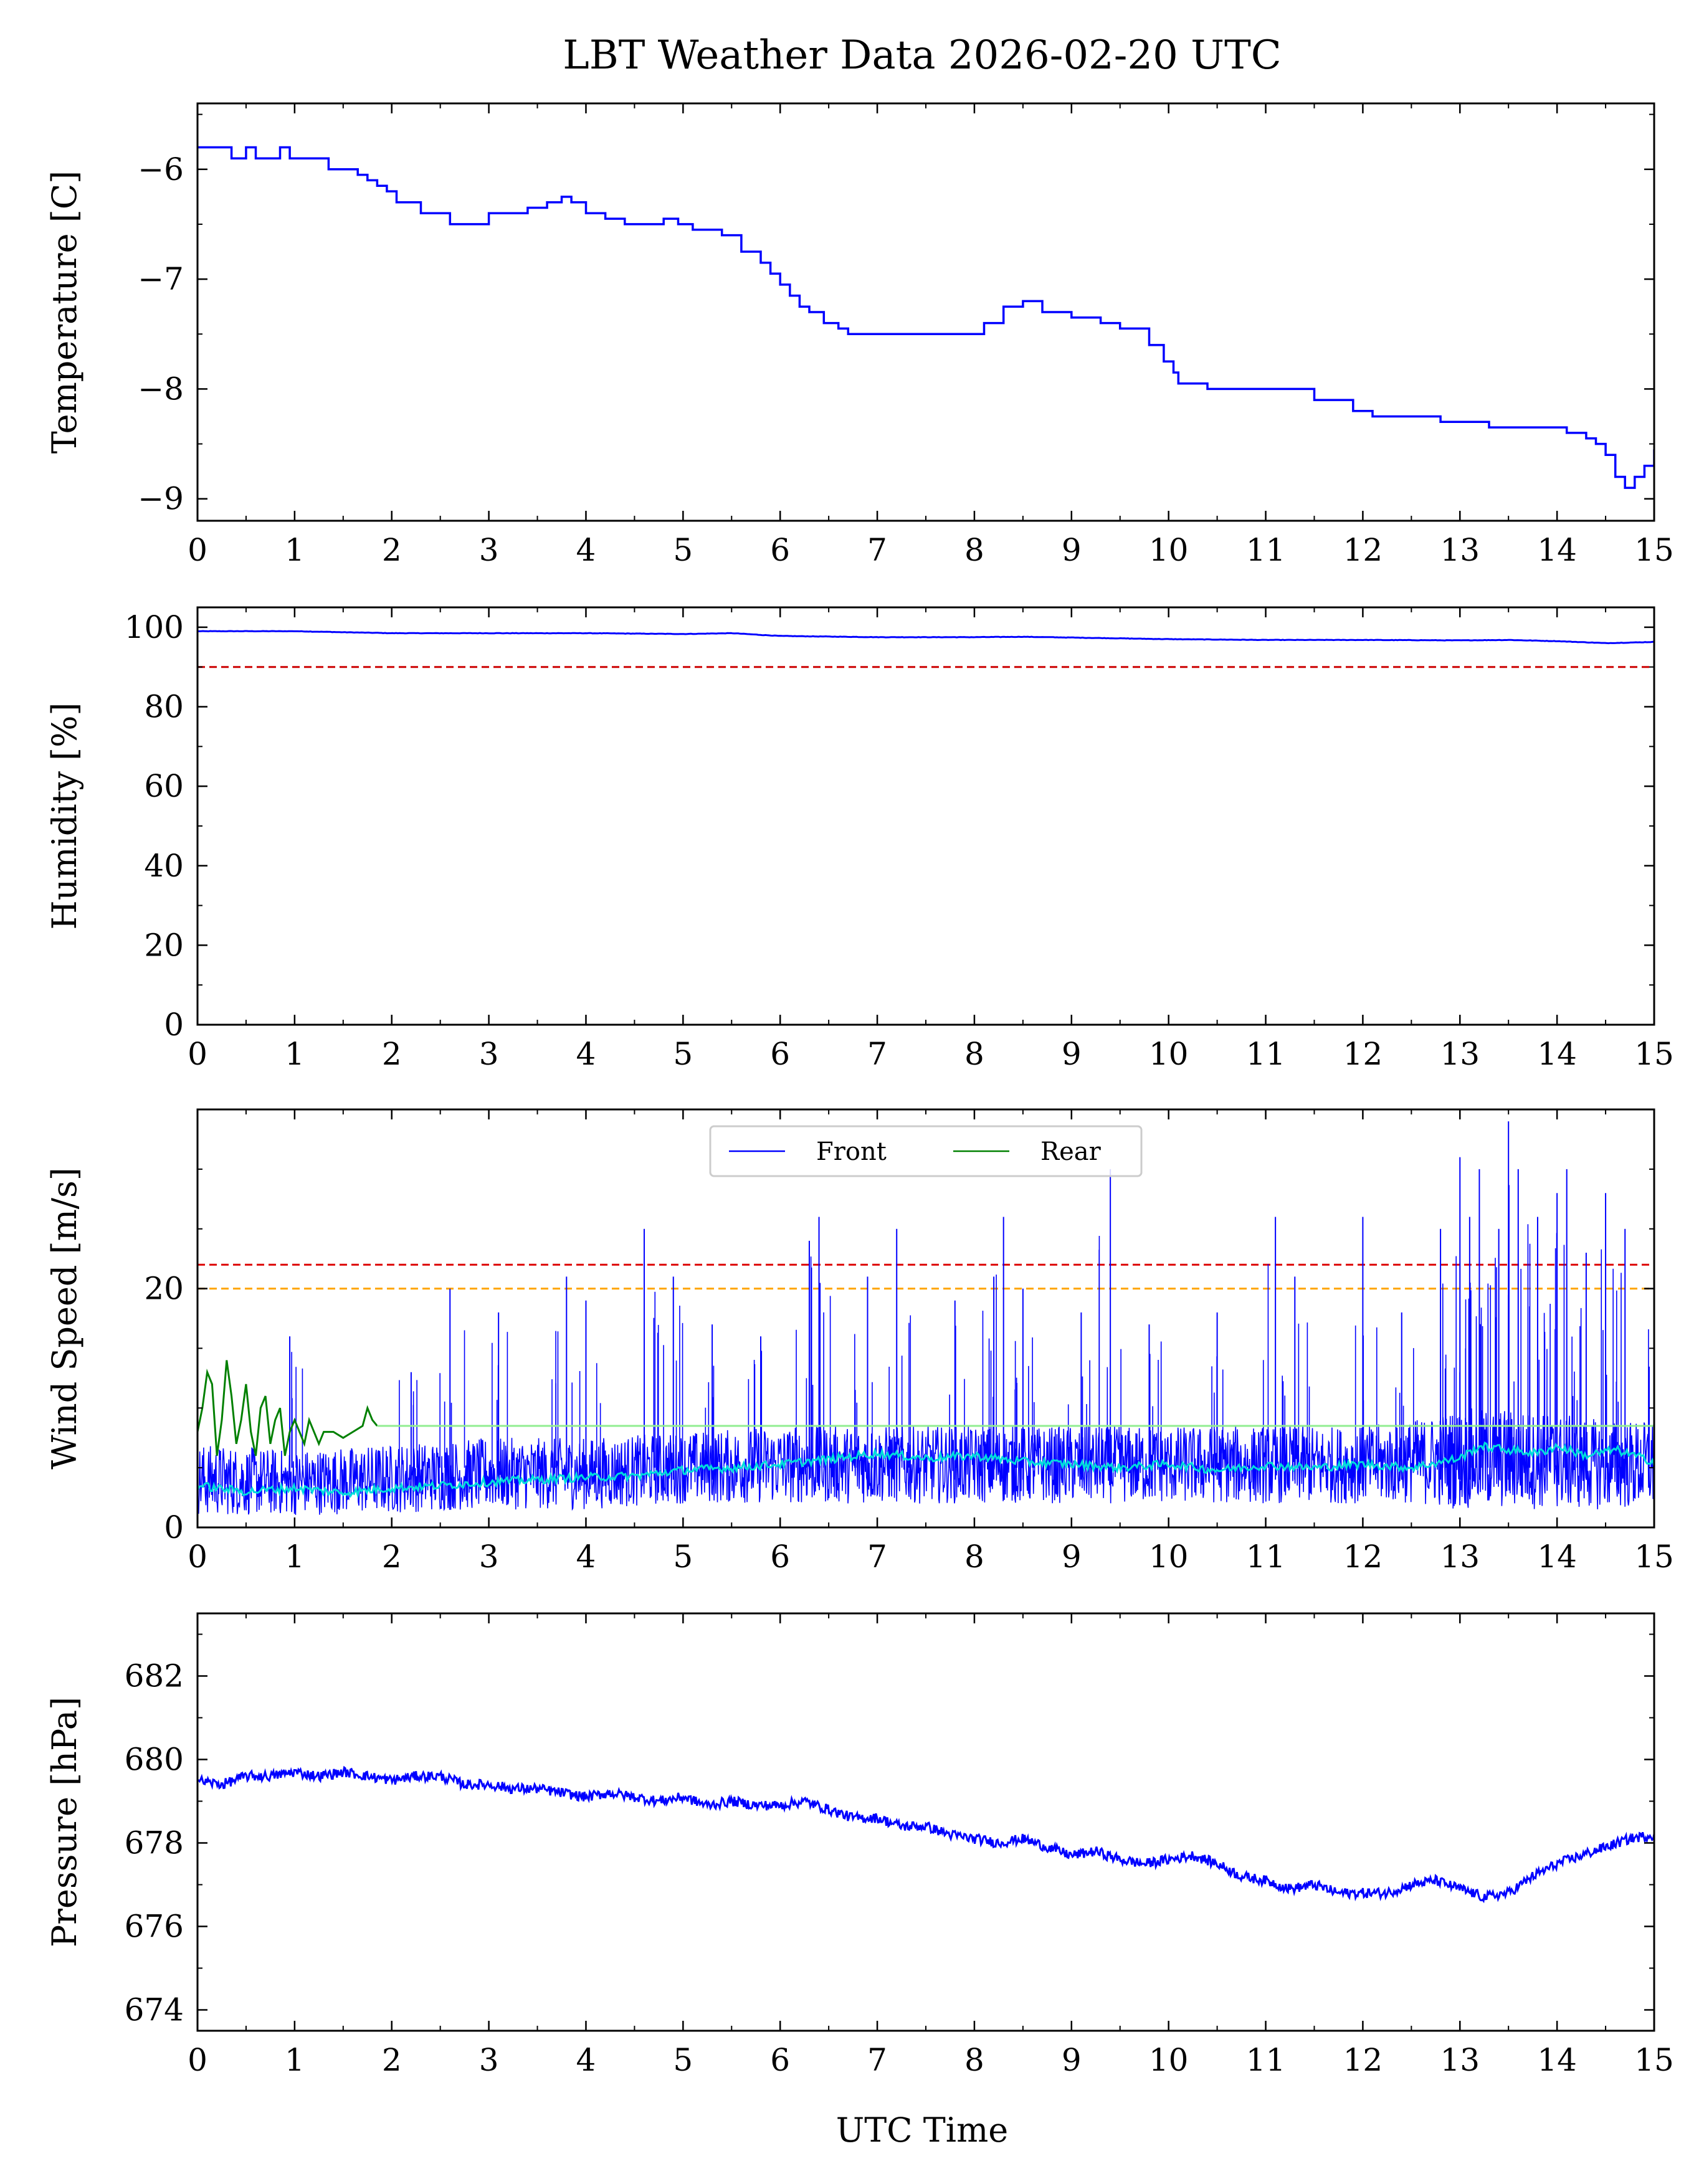 The width and height of the screenshot is (1704, 2184). I want to click on y-tick-label: 680, so click(154, 1760).